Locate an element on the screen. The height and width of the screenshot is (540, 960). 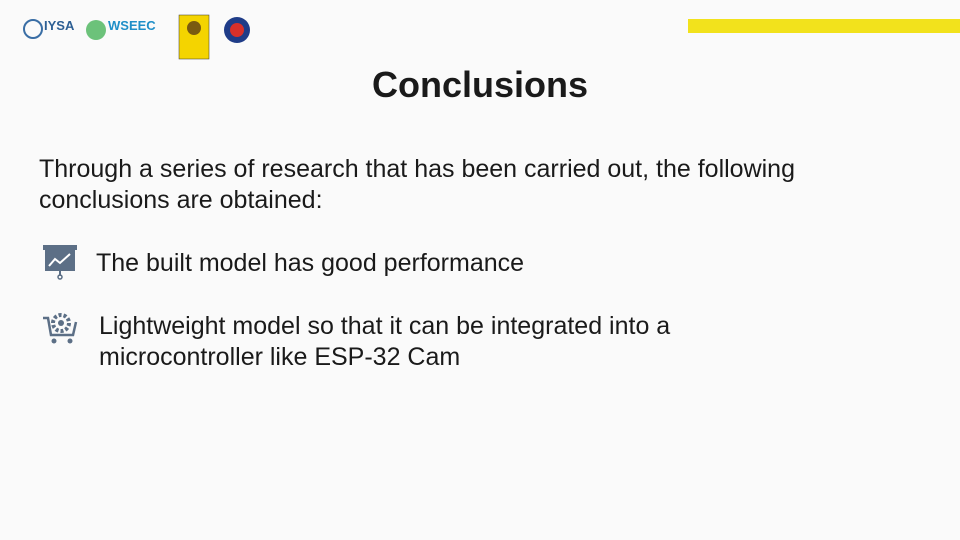
accent-bar is located at coordinates (824, 26).